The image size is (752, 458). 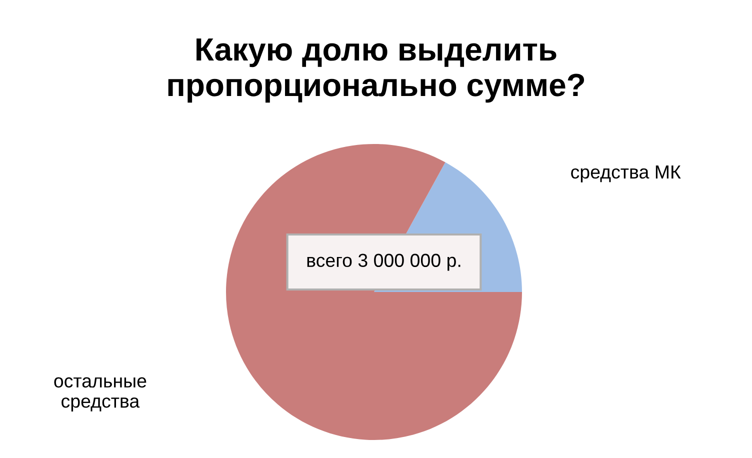 What do you see at coordinates (626, 174) in the screenshot?
I see `slice-label: средства МК` at bounding box center [626, 174].